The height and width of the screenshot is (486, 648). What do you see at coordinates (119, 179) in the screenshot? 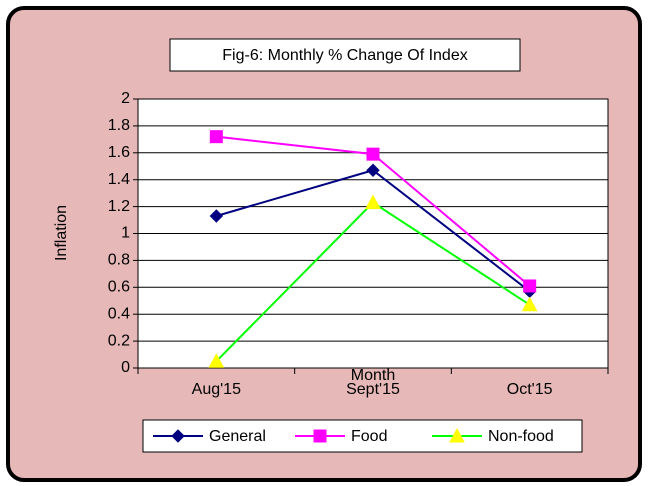
I see `y-tick-label: 1.4` at bounding box center [119, 179].